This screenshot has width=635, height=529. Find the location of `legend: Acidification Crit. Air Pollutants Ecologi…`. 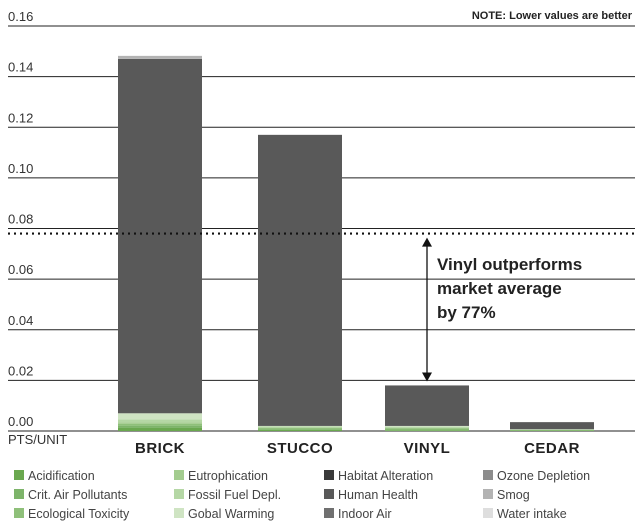

legend: Acidification Crit. Air Pollutants Ecologi… is located at coordinates (302, 495).